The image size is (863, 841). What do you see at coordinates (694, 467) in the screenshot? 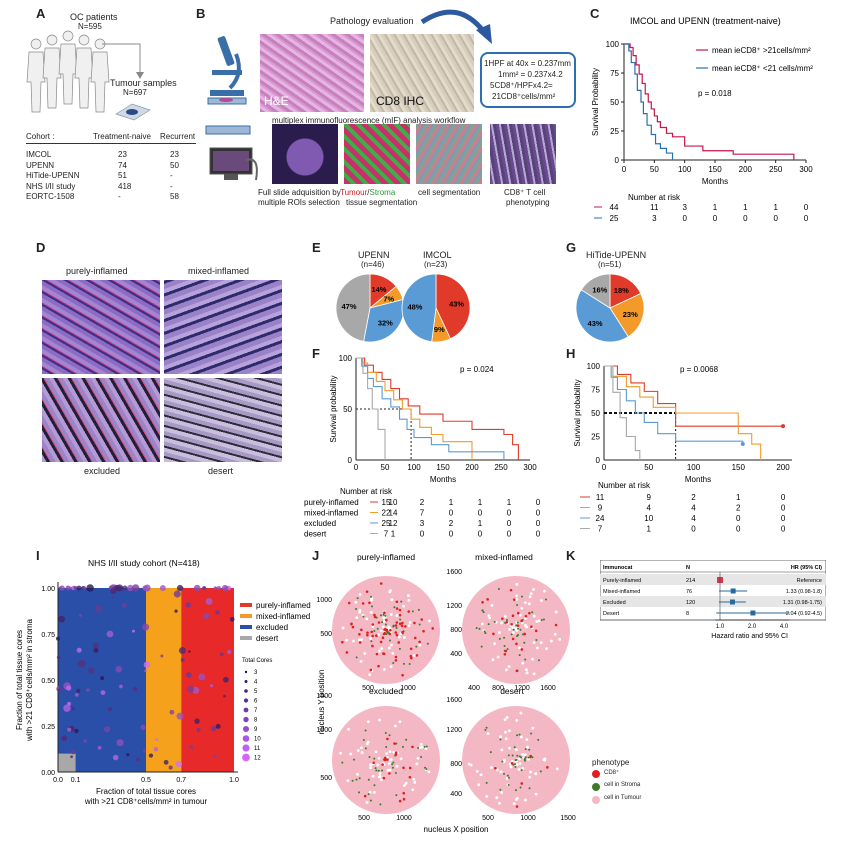
I see `x-tick-label: 100` at bounding box center [694, 467].